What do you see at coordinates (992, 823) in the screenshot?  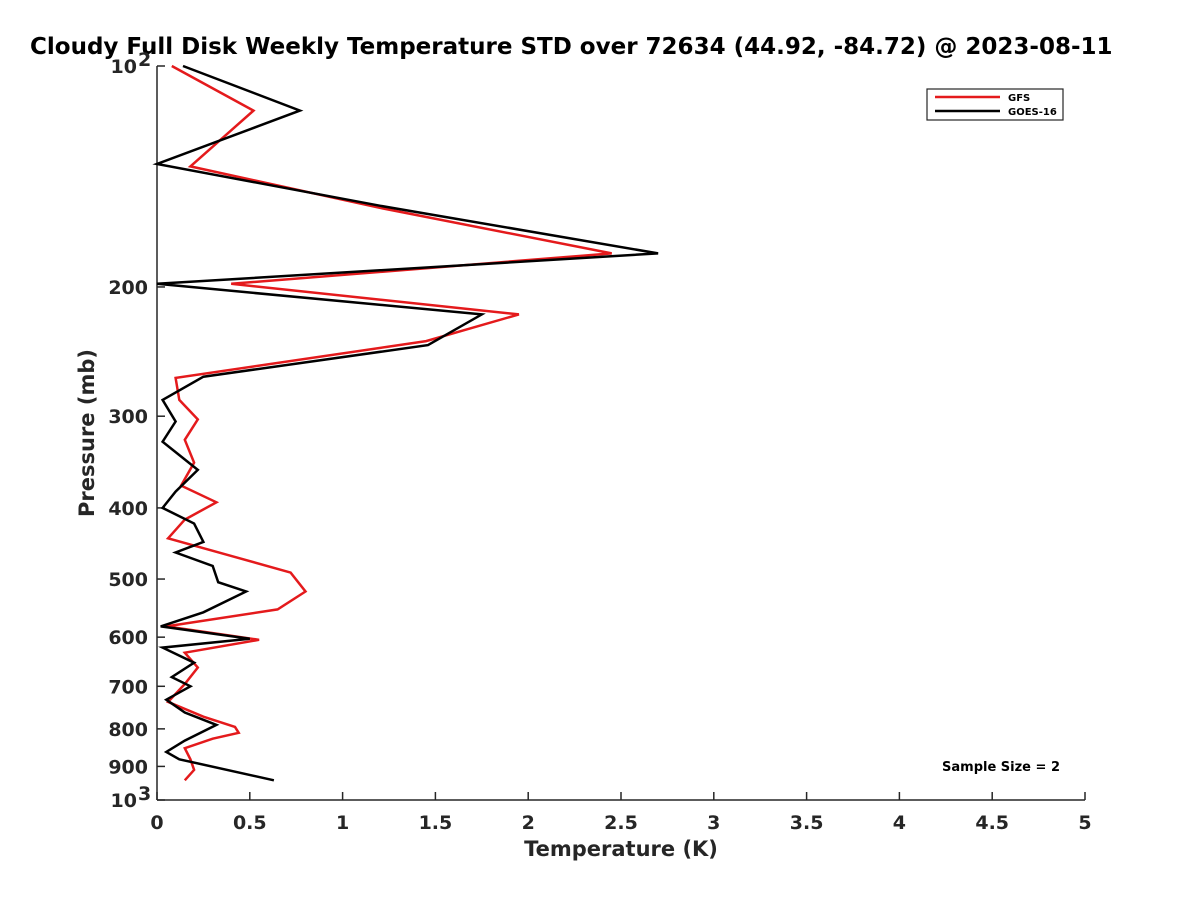 I see `x-tick-label: 4.5` at bounding box center [992, 823].